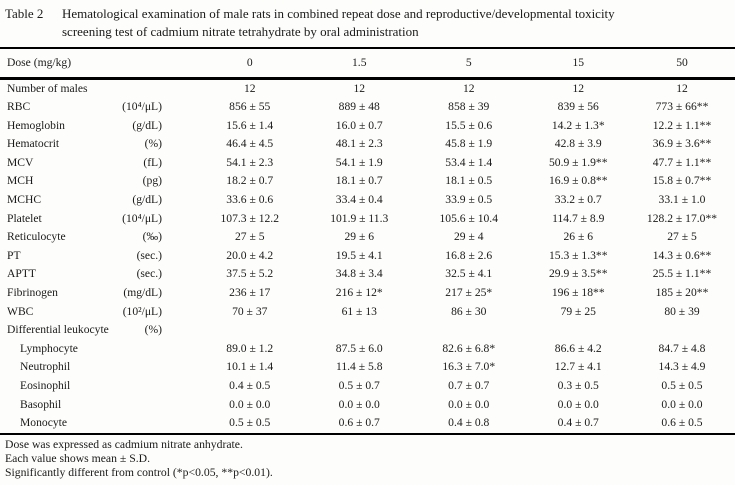  Describe the element at coordinates (36, 125) in the screenshot. I see `row-label: Hemoglobin` at that location.